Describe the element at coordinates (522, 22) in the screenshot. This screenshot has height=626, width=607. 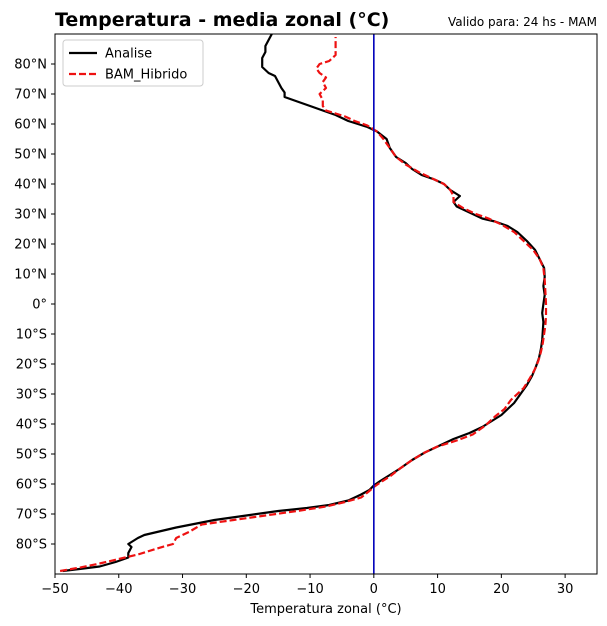
I see `chart-subtitle: Valido para: 24 hs - MAM` at that location.